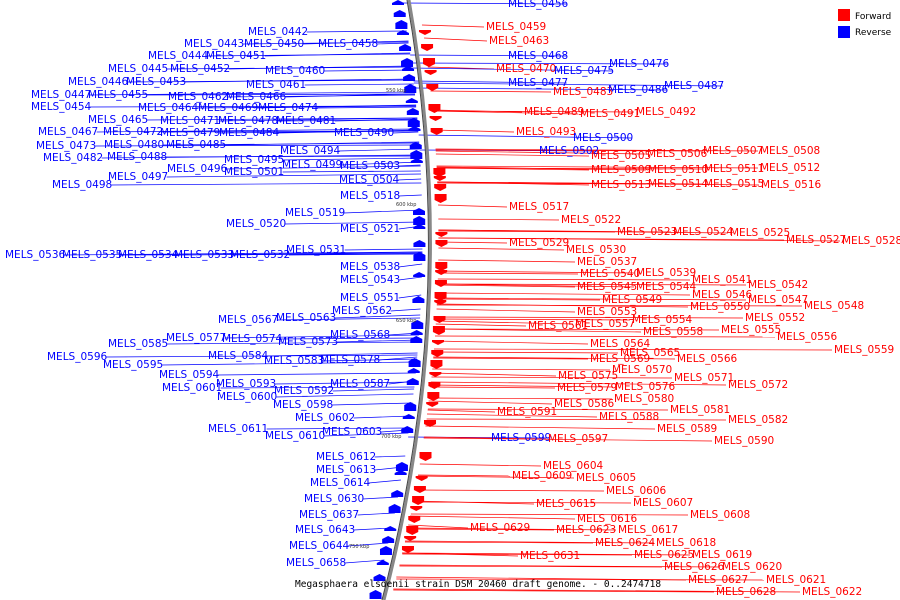 This screenshot has height=600, width=900. What do you see at coordinates (288, 108) in the screenshot?
I see `gene-label: MELS_0474` at bounding box center [288, 108].